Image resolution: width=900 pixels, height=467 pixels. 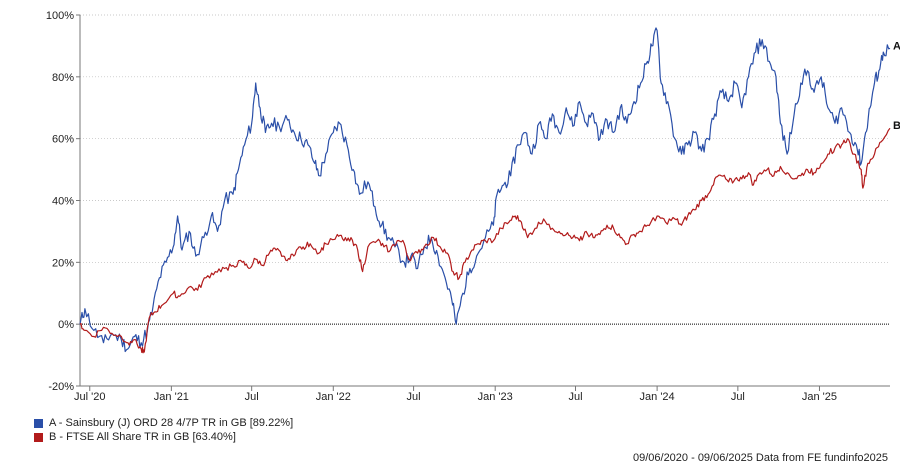 I want to click on series-end-label-a: A, so click(x=896, y=46).